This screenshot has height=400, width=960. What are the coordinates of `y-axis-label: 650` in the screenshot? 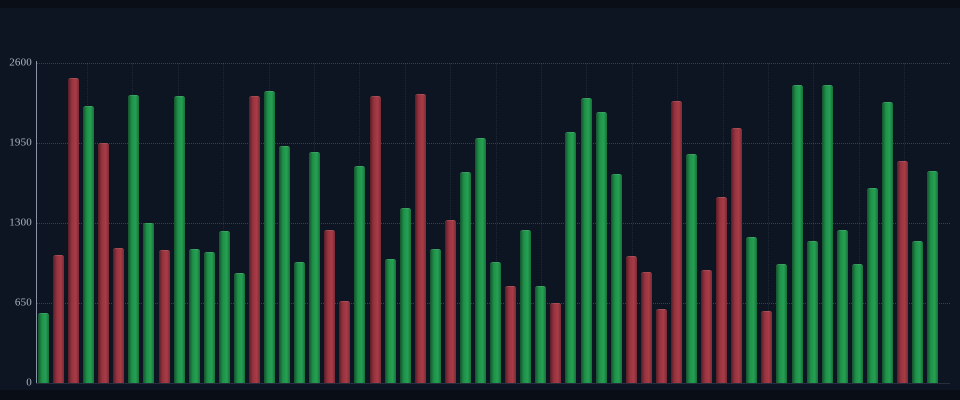 It's located at (23, 302).